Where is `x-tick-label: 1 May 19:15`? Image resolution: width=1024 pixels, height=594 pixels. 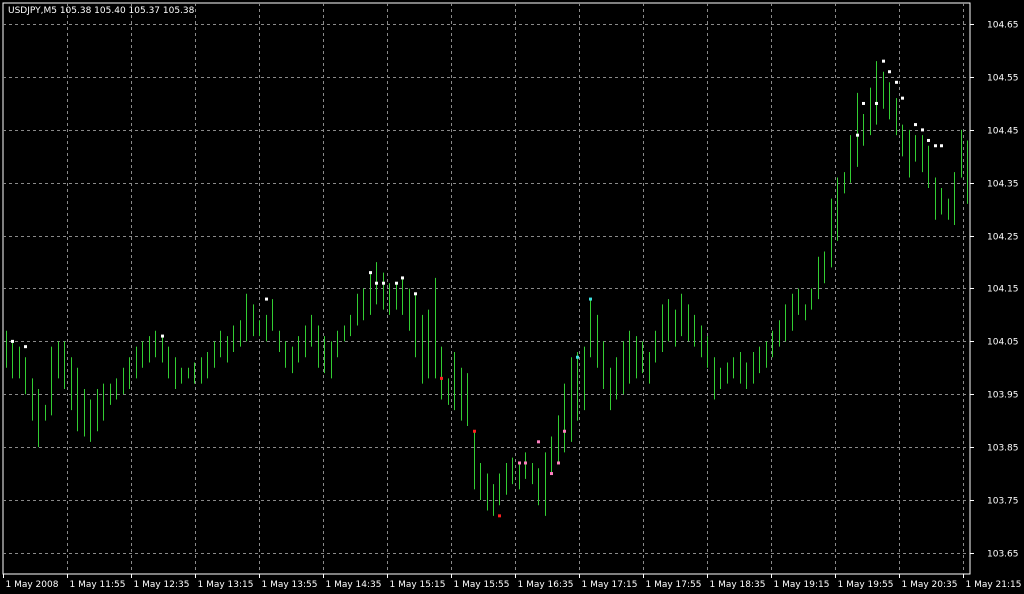 x-tick-label: 1 May 19:15 is located at coordinates (802, 585).